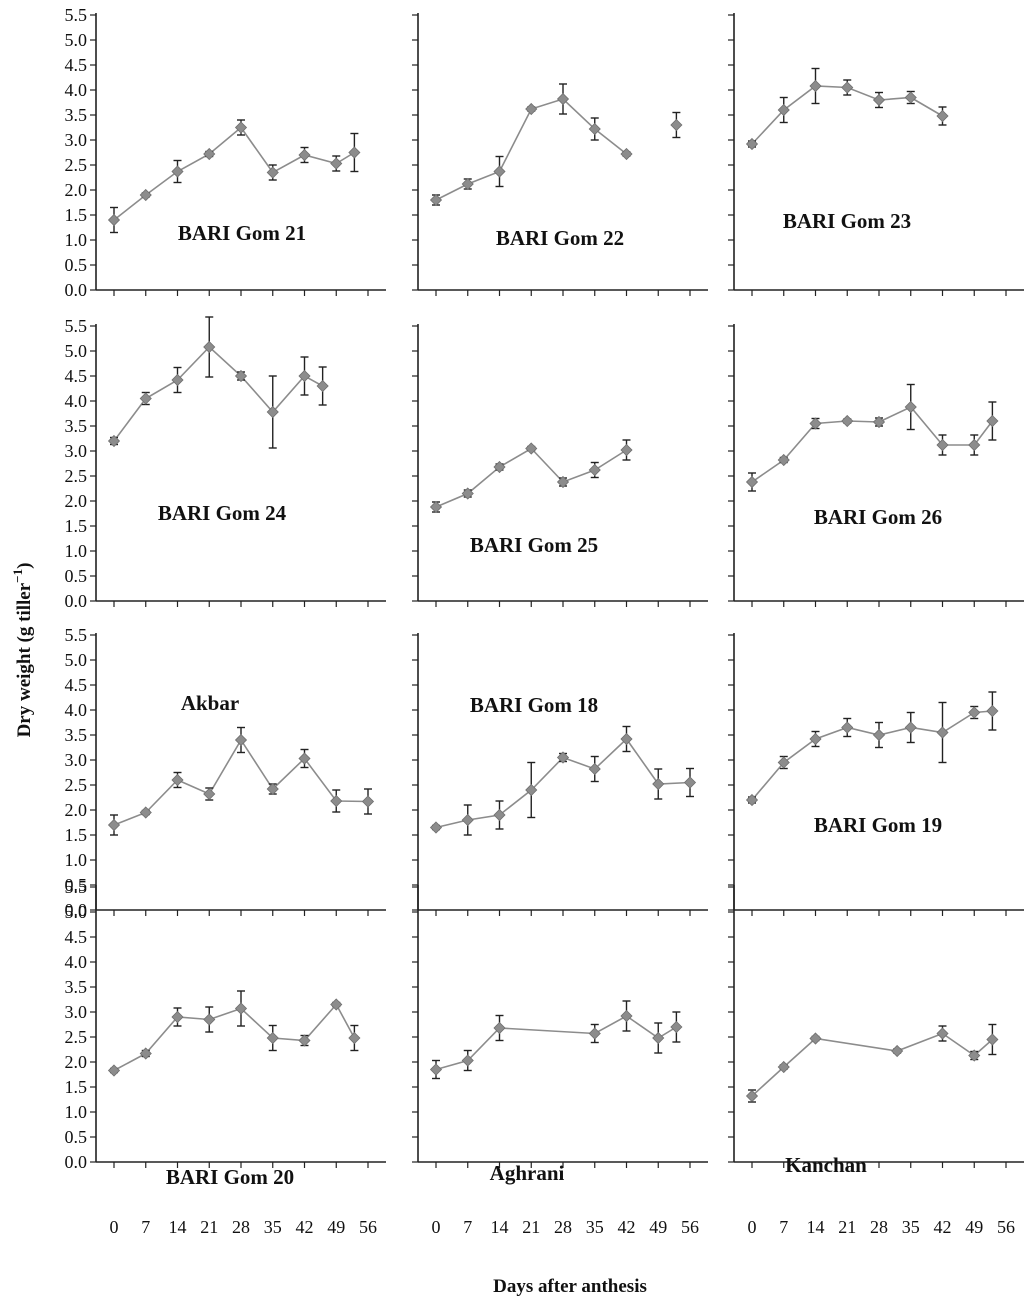  Describe the element at coordinates (560, 774) in the screenshot. I see `panel: BARI Gom 18` at that location.